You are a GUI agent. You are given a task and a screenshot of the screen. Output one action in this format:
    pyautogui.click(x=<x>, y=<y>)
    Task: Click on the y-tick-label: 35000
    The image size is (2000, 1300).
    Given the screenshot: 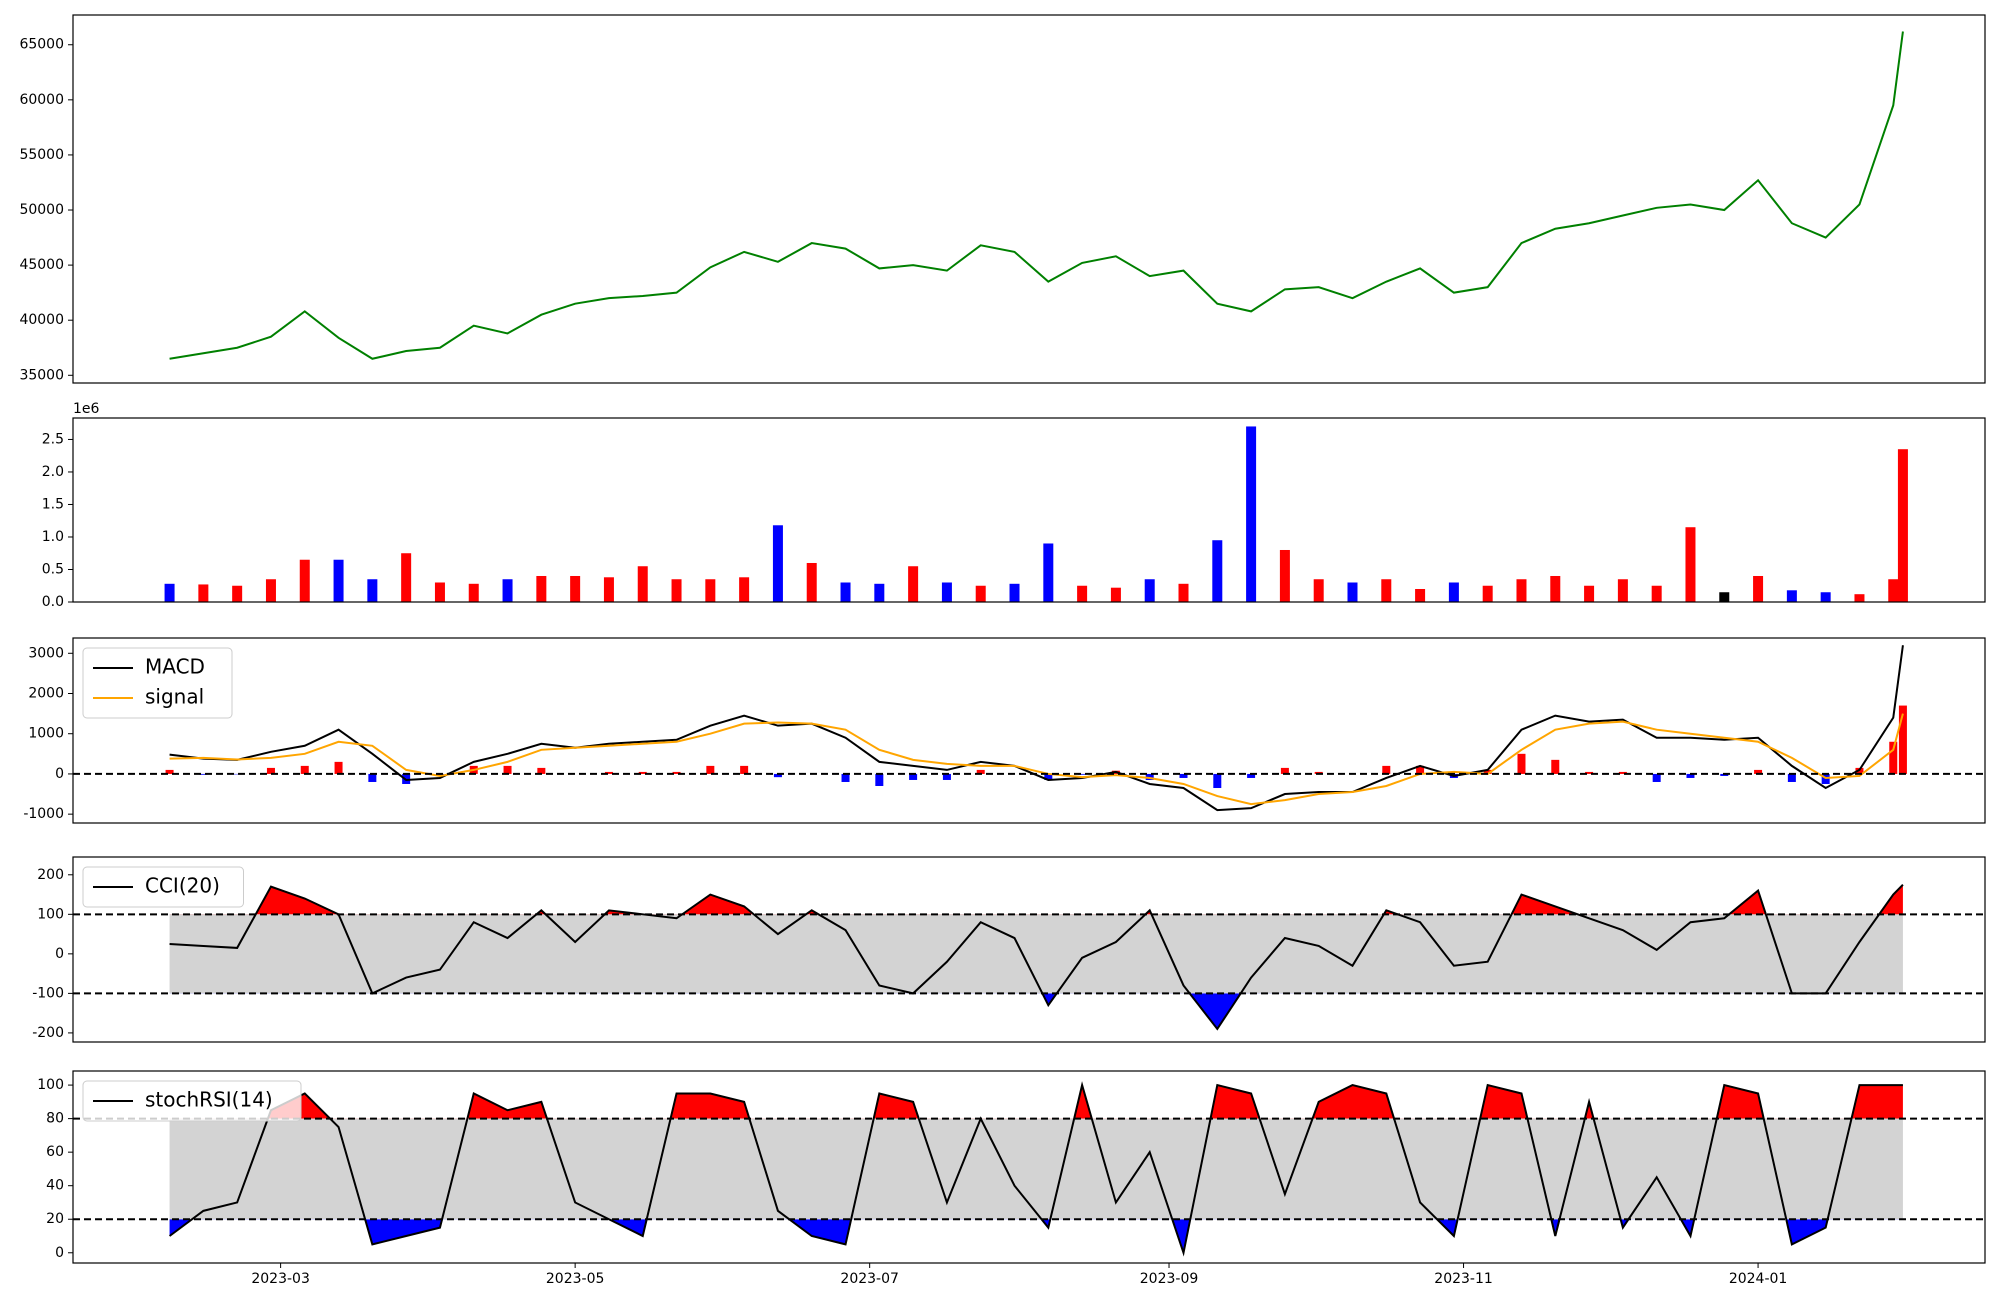 What is the action you would take?
    pyautogui.click(x=41, y=375)
    